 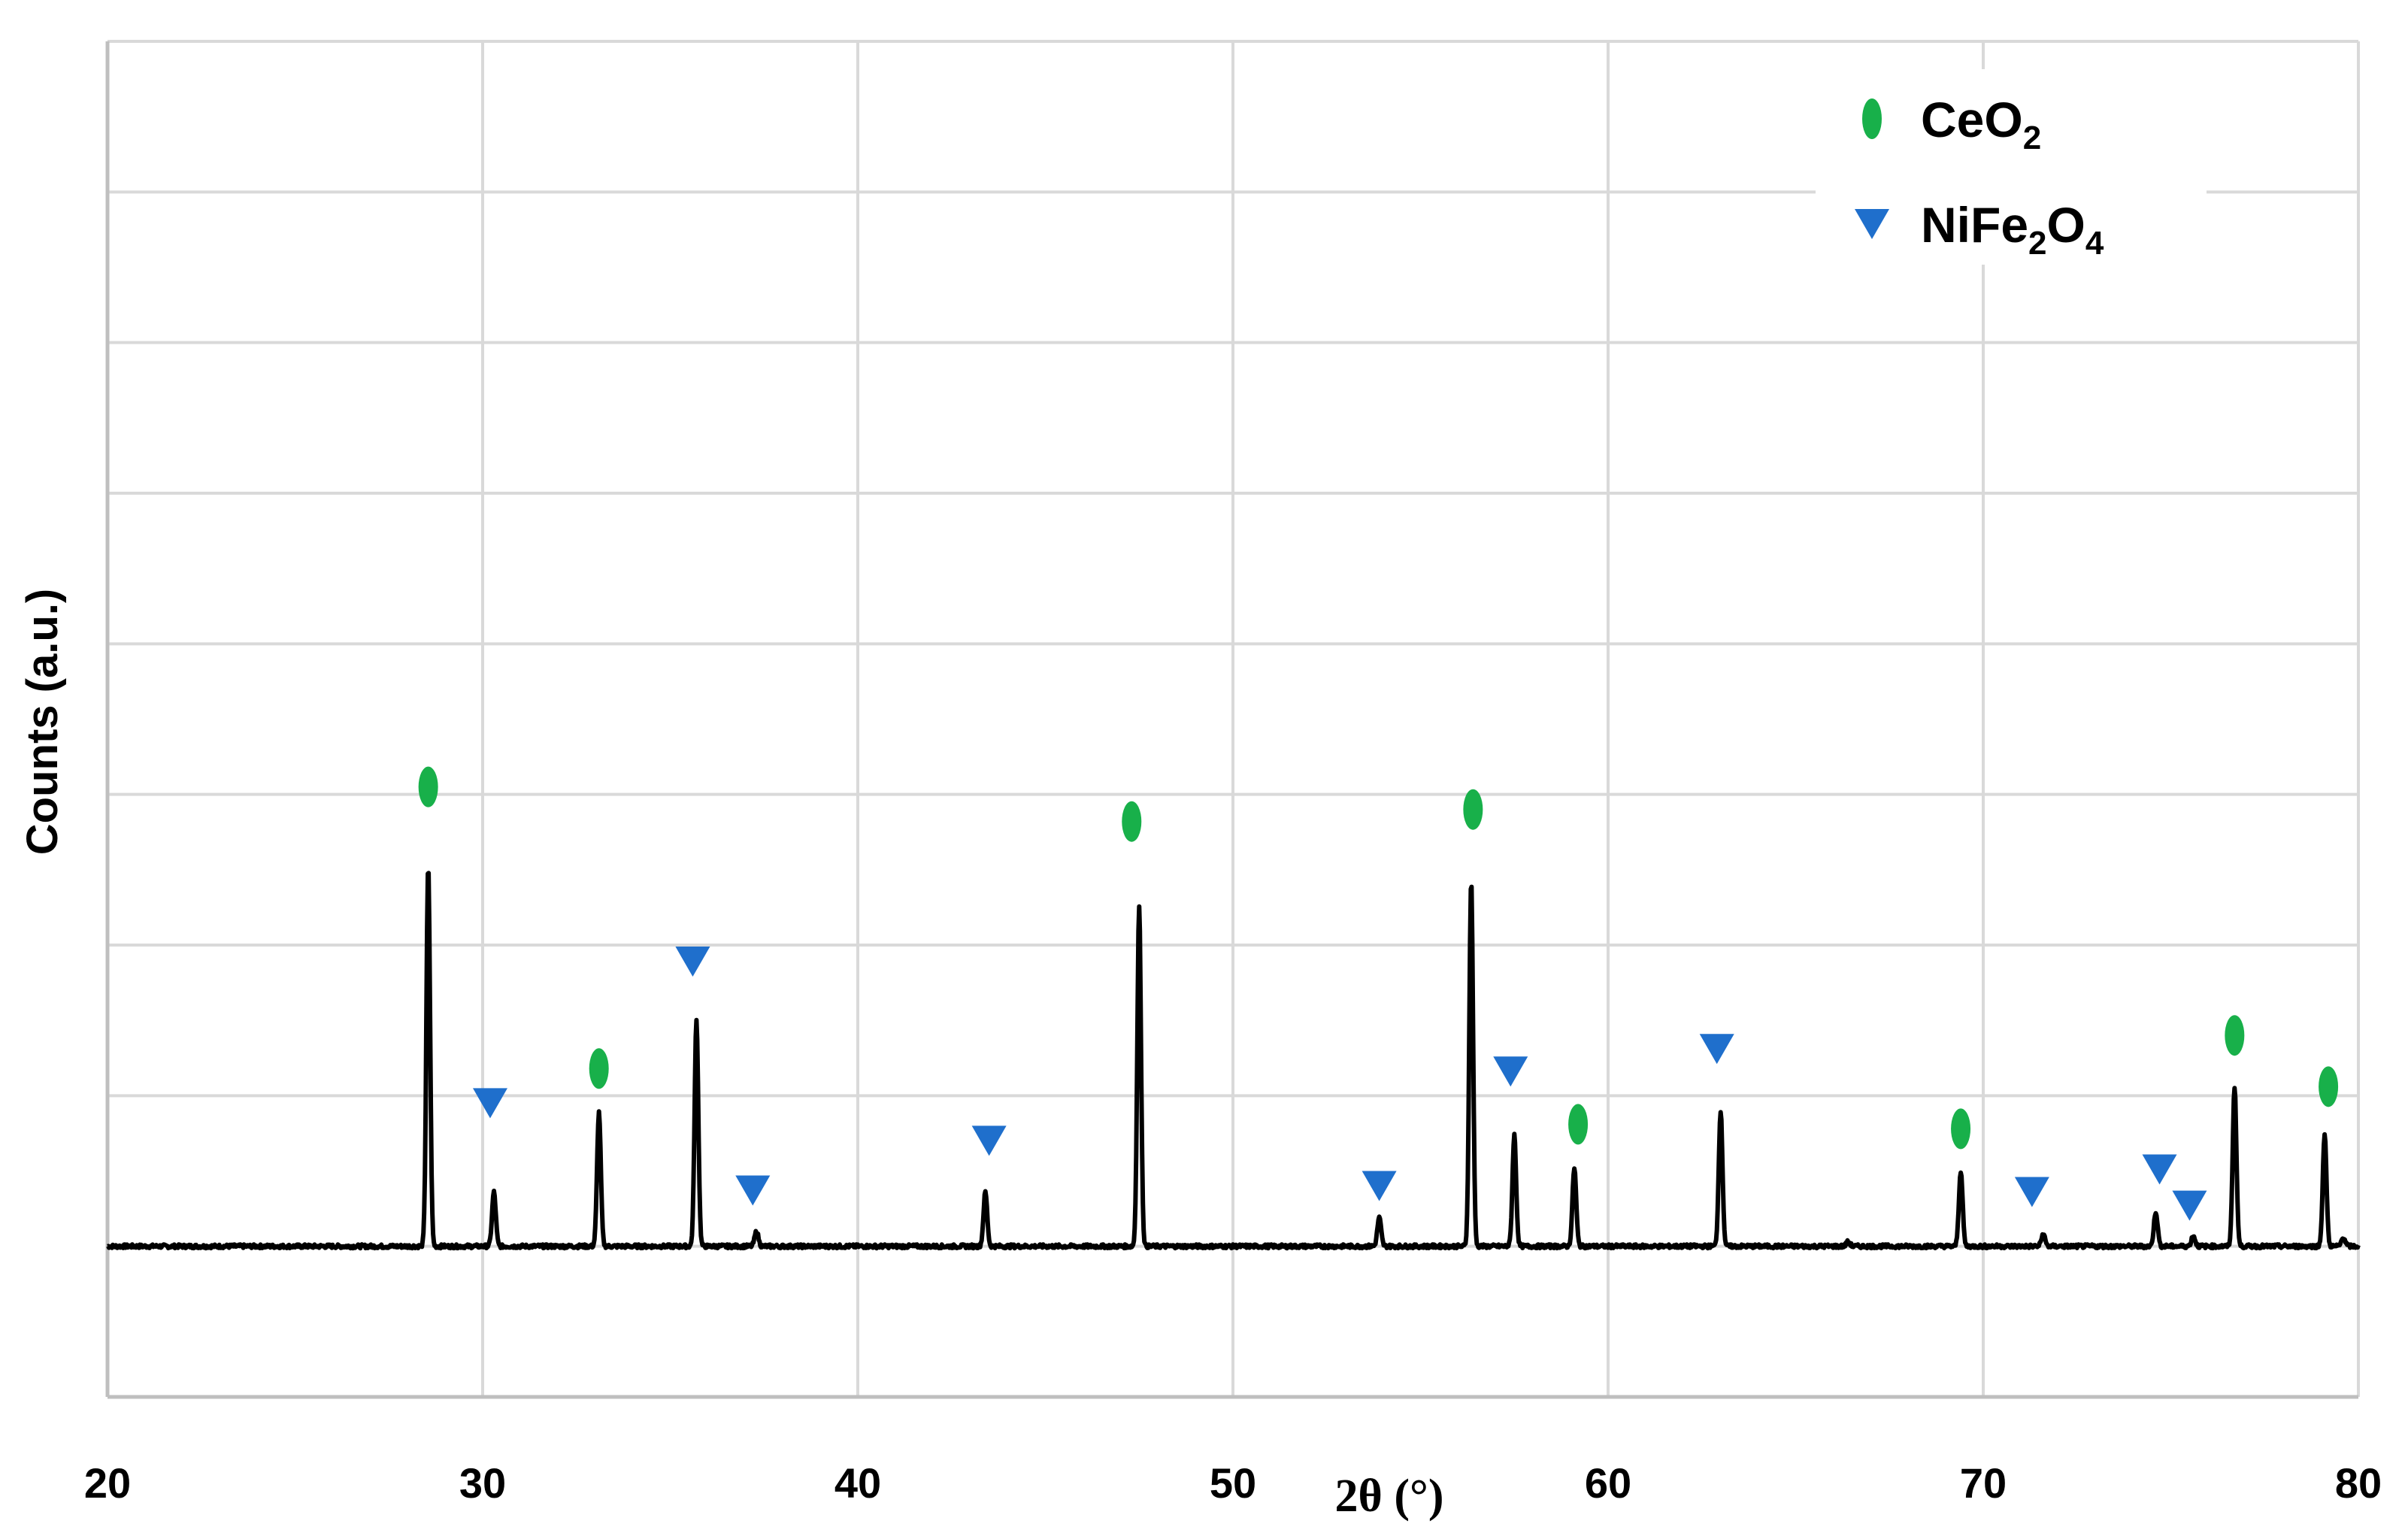 What do you see at coordinates (2358, 1483) in the screenshot?
I see `x-tick-label: 80` at bounding box center [2358, 1483].